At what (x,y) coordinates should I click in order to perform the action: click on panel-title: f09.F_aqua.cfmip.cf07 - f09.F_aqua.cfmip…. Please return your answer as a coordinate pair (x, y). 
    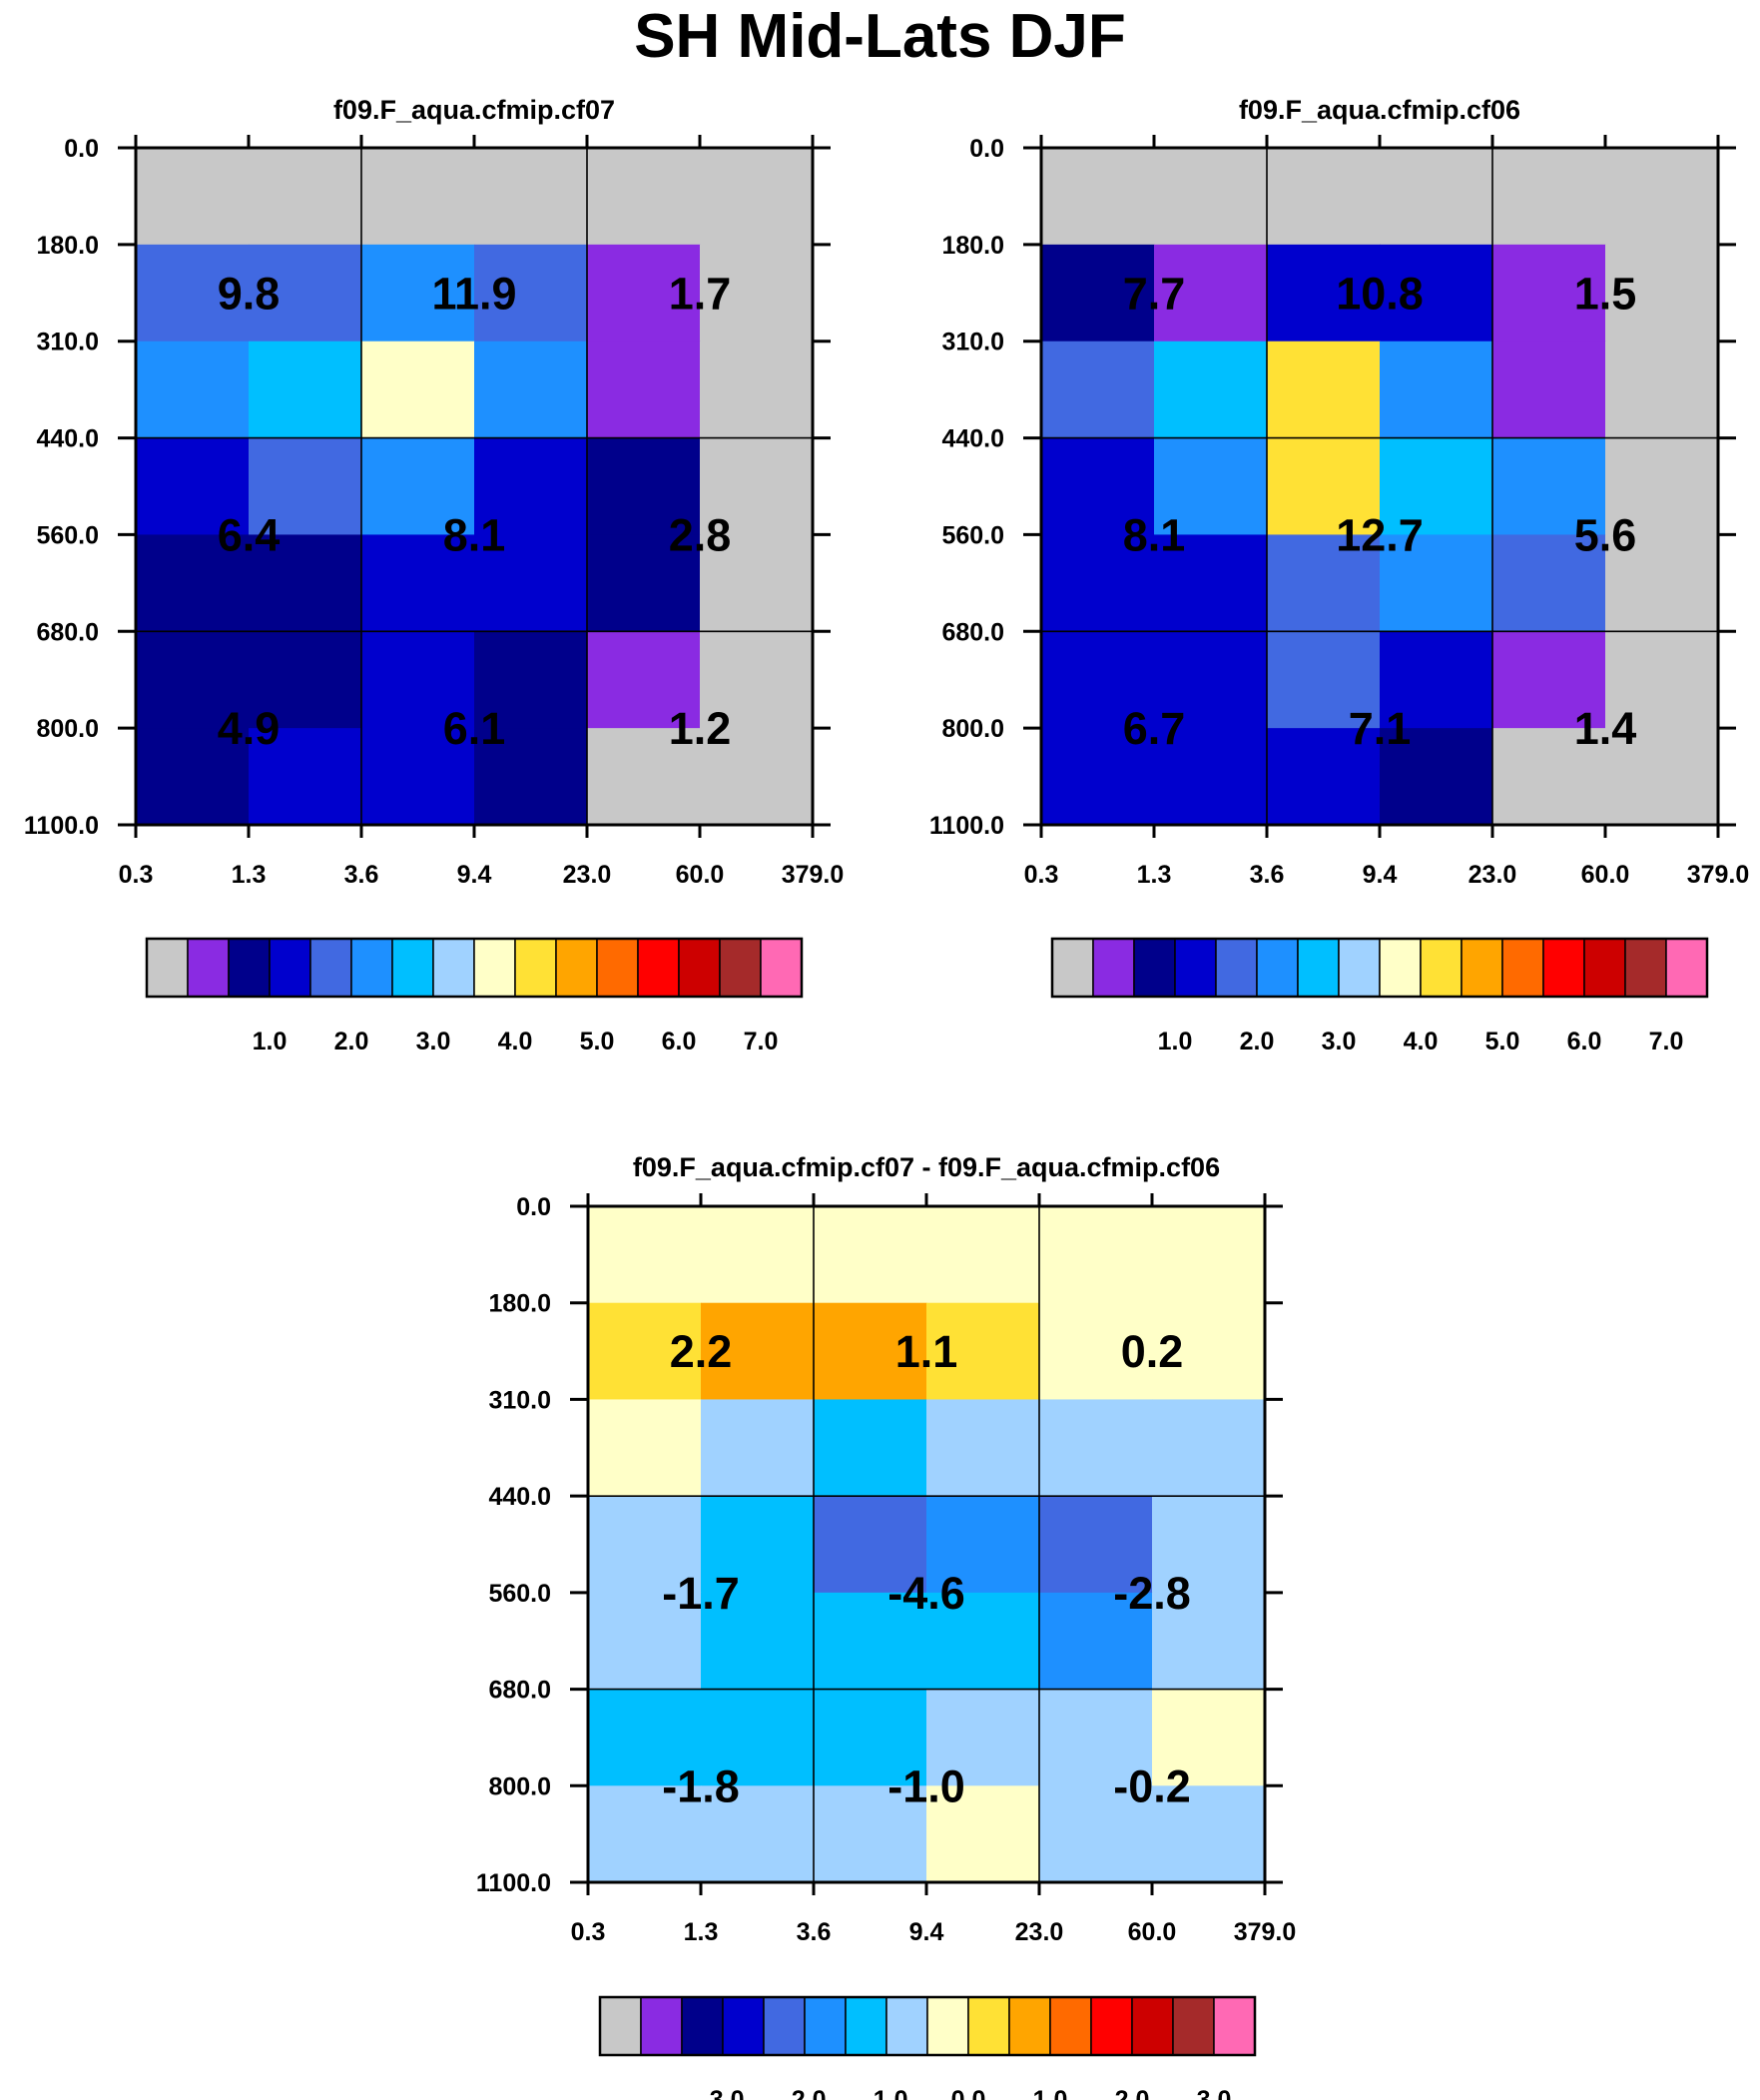
    Looking at the image, I should click on (927, 1167).